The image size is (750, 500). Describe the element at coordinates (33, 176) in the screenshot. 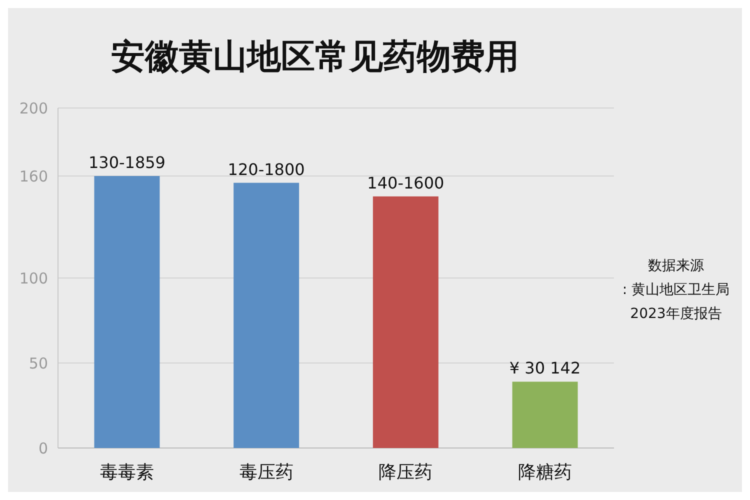

I see `y-tick-label: 160` at that location.